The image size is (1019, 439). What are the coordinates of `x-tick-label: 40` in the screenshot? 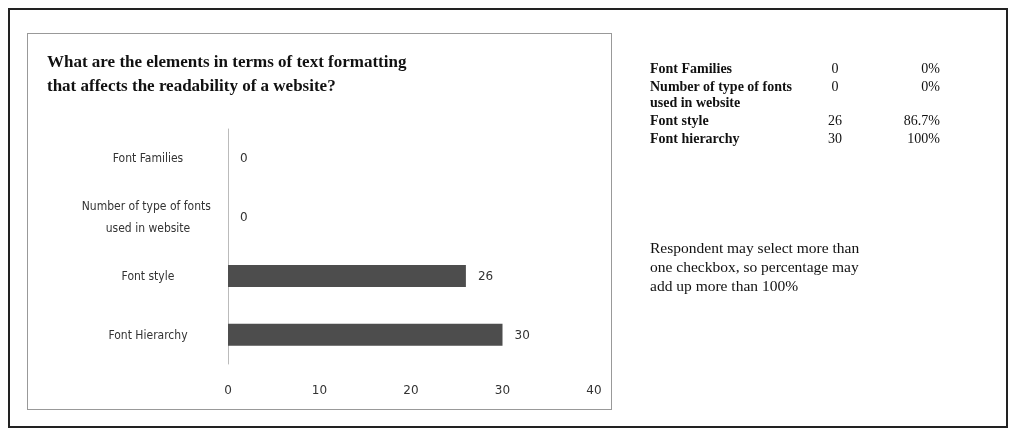 It's located at (594, 390).